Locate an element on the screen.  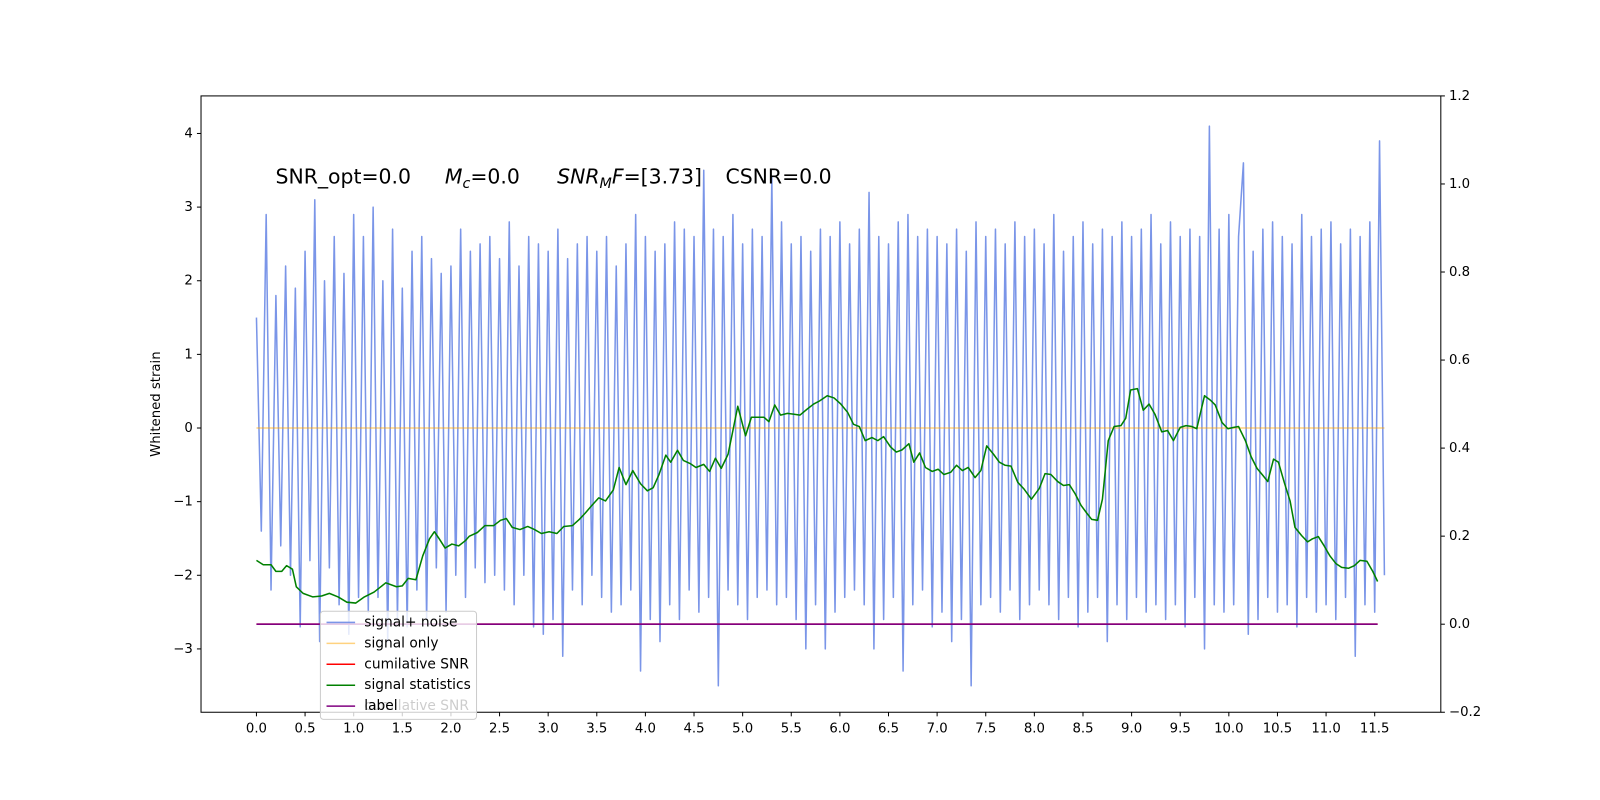
x-tick-label: 0.0 is located at coordinates (256, 729).